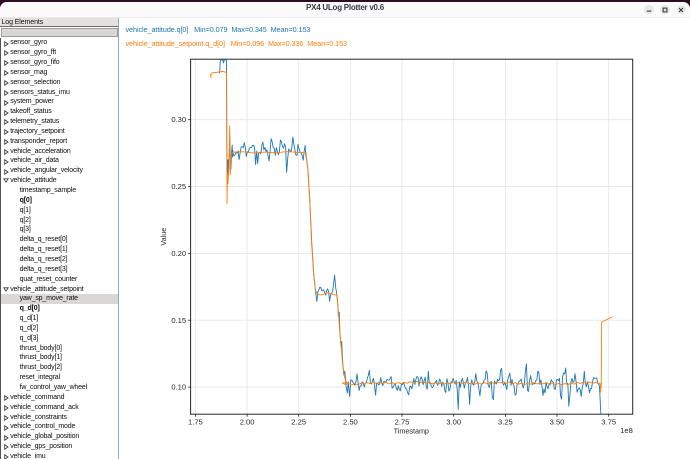 Image resolution: width=690 pixels, height=459 pixels. Describe the element at coordinates (505, 422) in the screenshot. I see `svg-text: 3.25` at that location.